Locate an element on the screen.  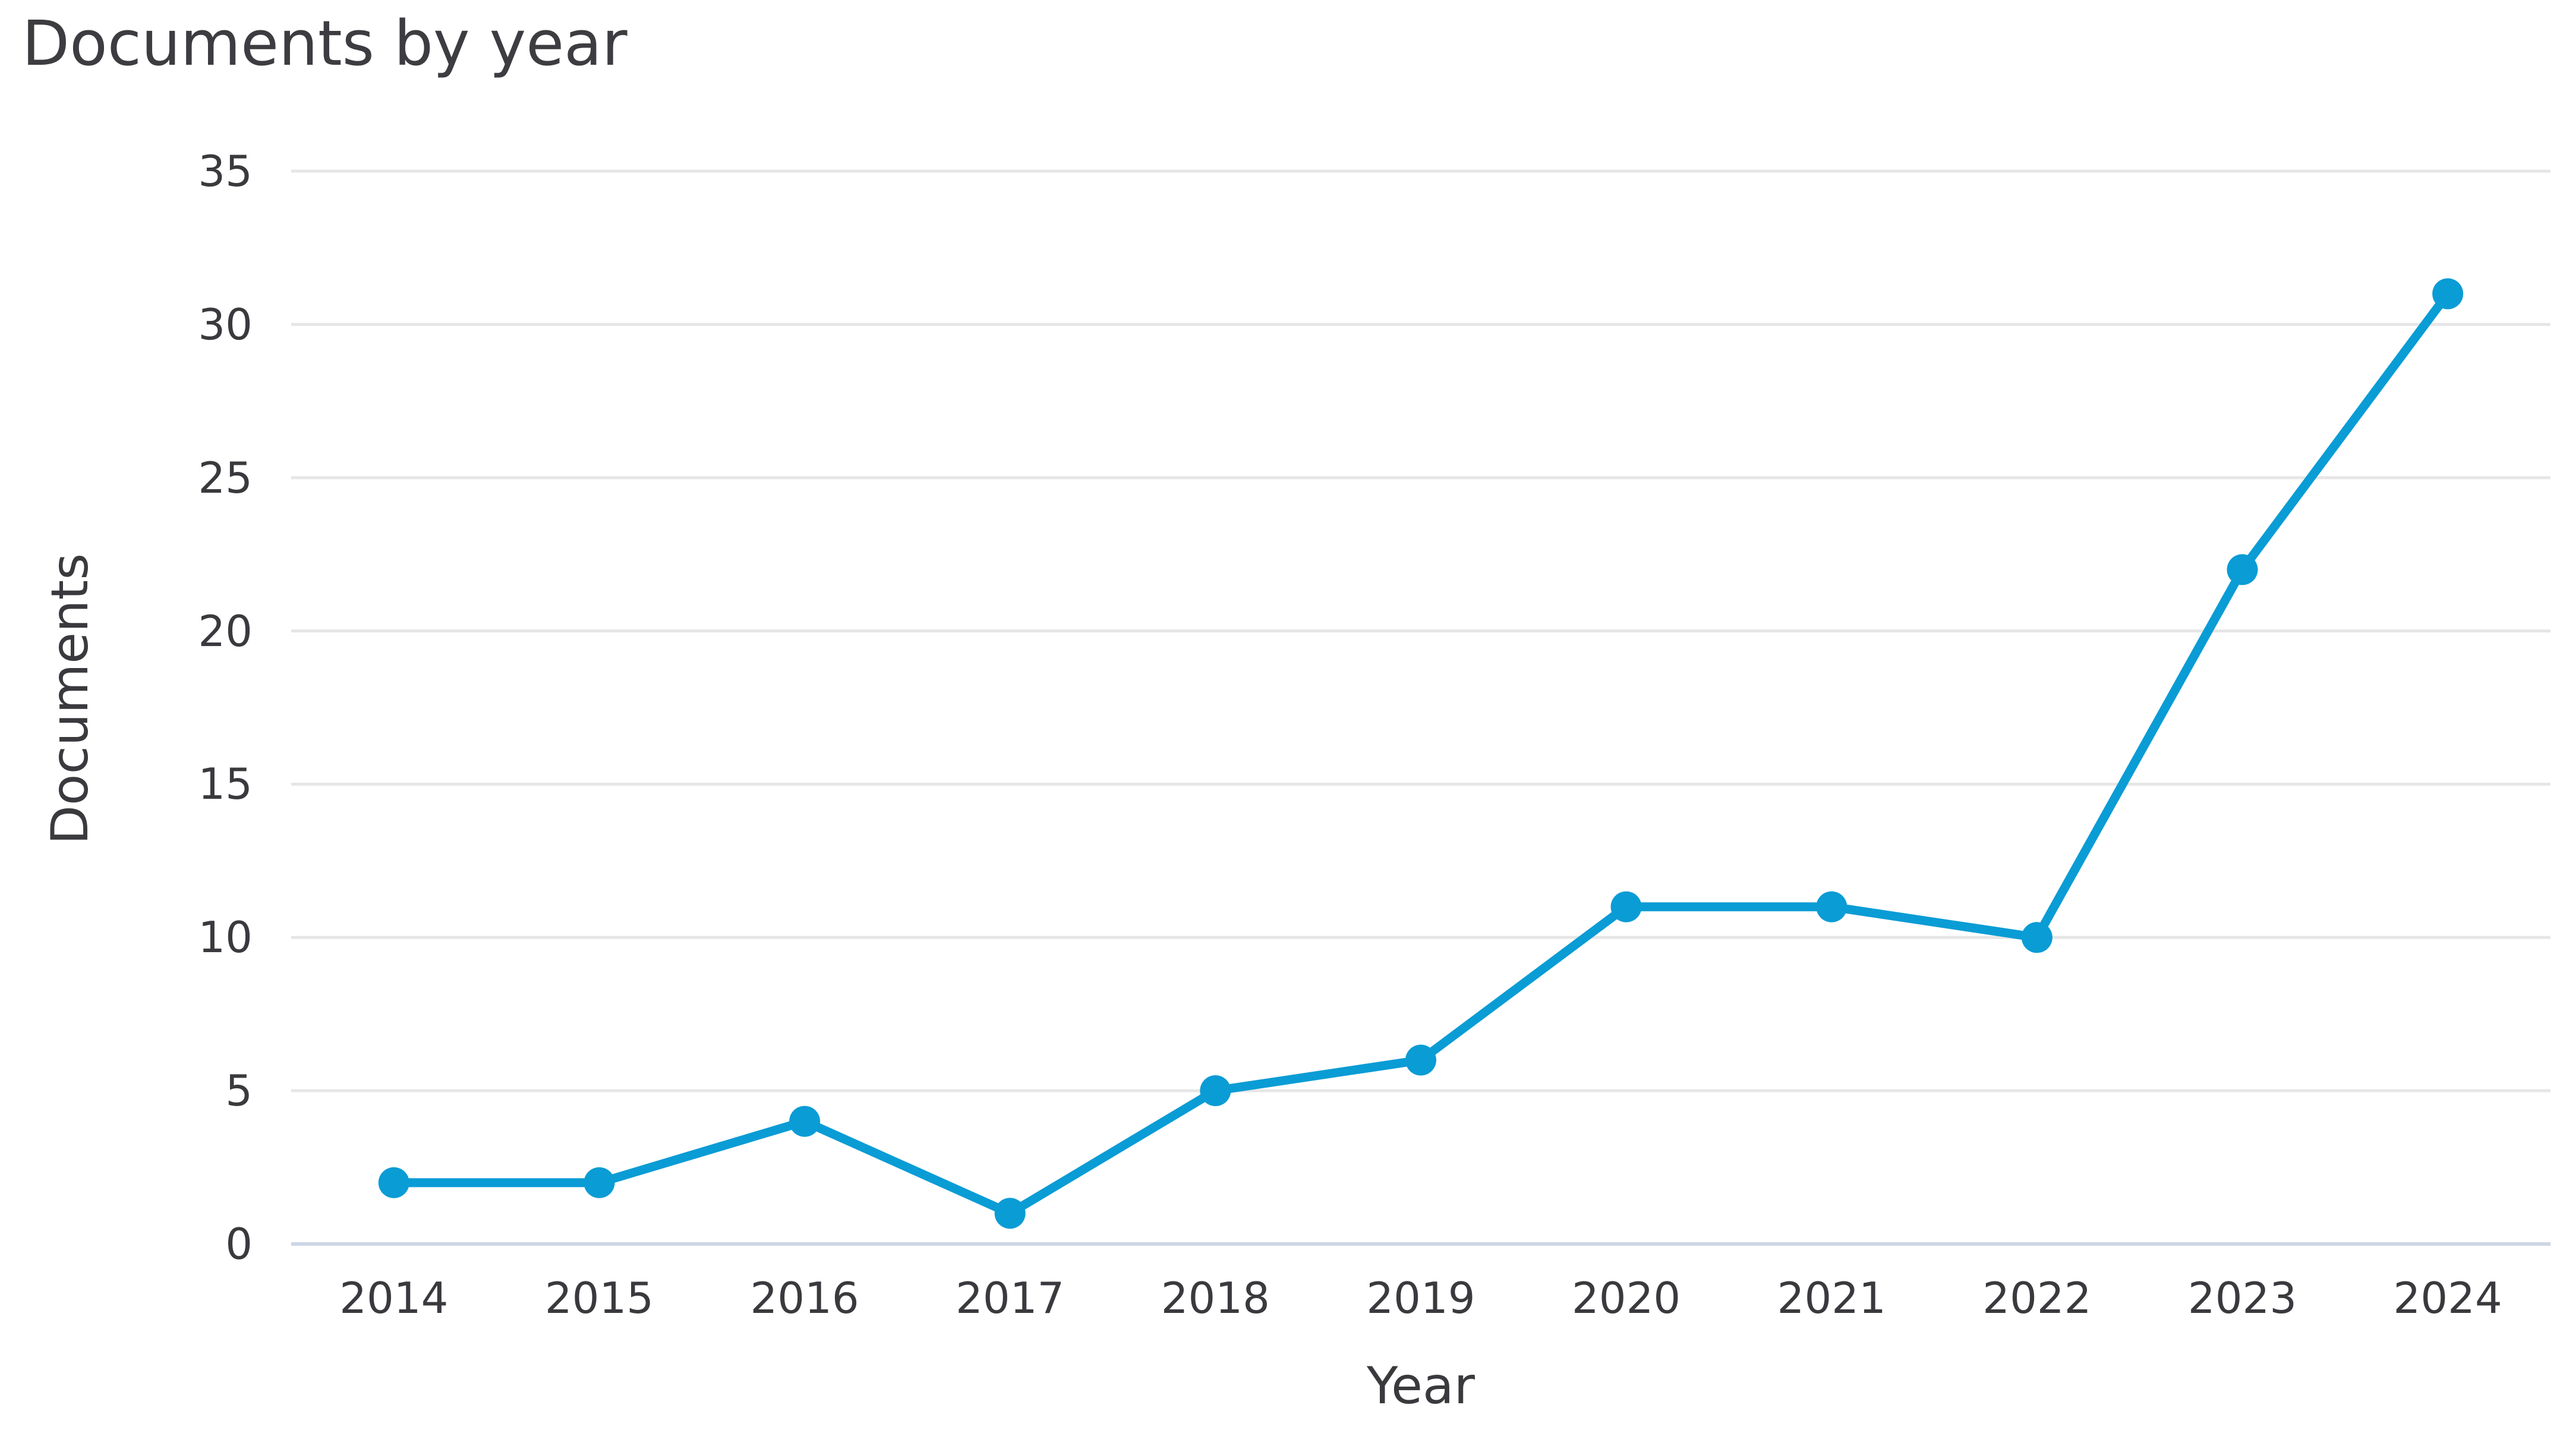
y-tick-label-25: 25 is located at coordinates (226, 478).